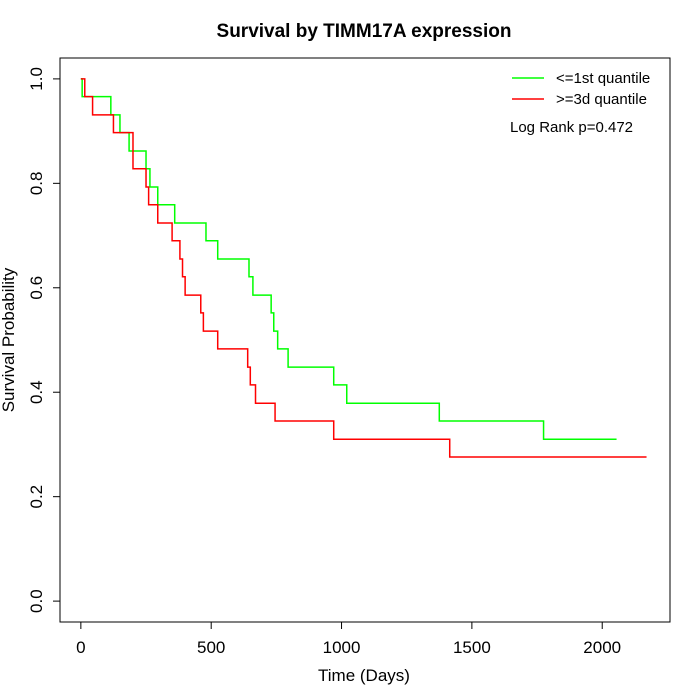 This screenshot has width=700, height=700. Describe the element at coordinates (364, 31) in the screenshot. I see `chart-title: Survival by TIMM17A expression` at that location.